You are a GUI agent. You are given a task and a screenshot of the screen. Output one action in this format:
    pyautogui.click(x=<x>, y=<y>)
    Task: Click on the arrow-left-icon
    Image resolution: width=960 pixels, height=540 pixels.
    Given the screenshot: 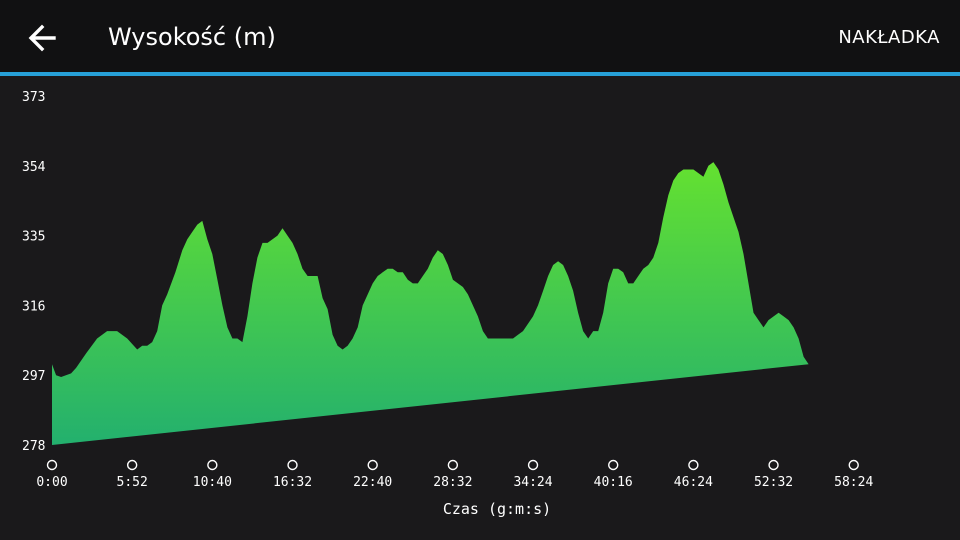 What is the action you would take?
    pyautogui.click(x=42, y=38)
    